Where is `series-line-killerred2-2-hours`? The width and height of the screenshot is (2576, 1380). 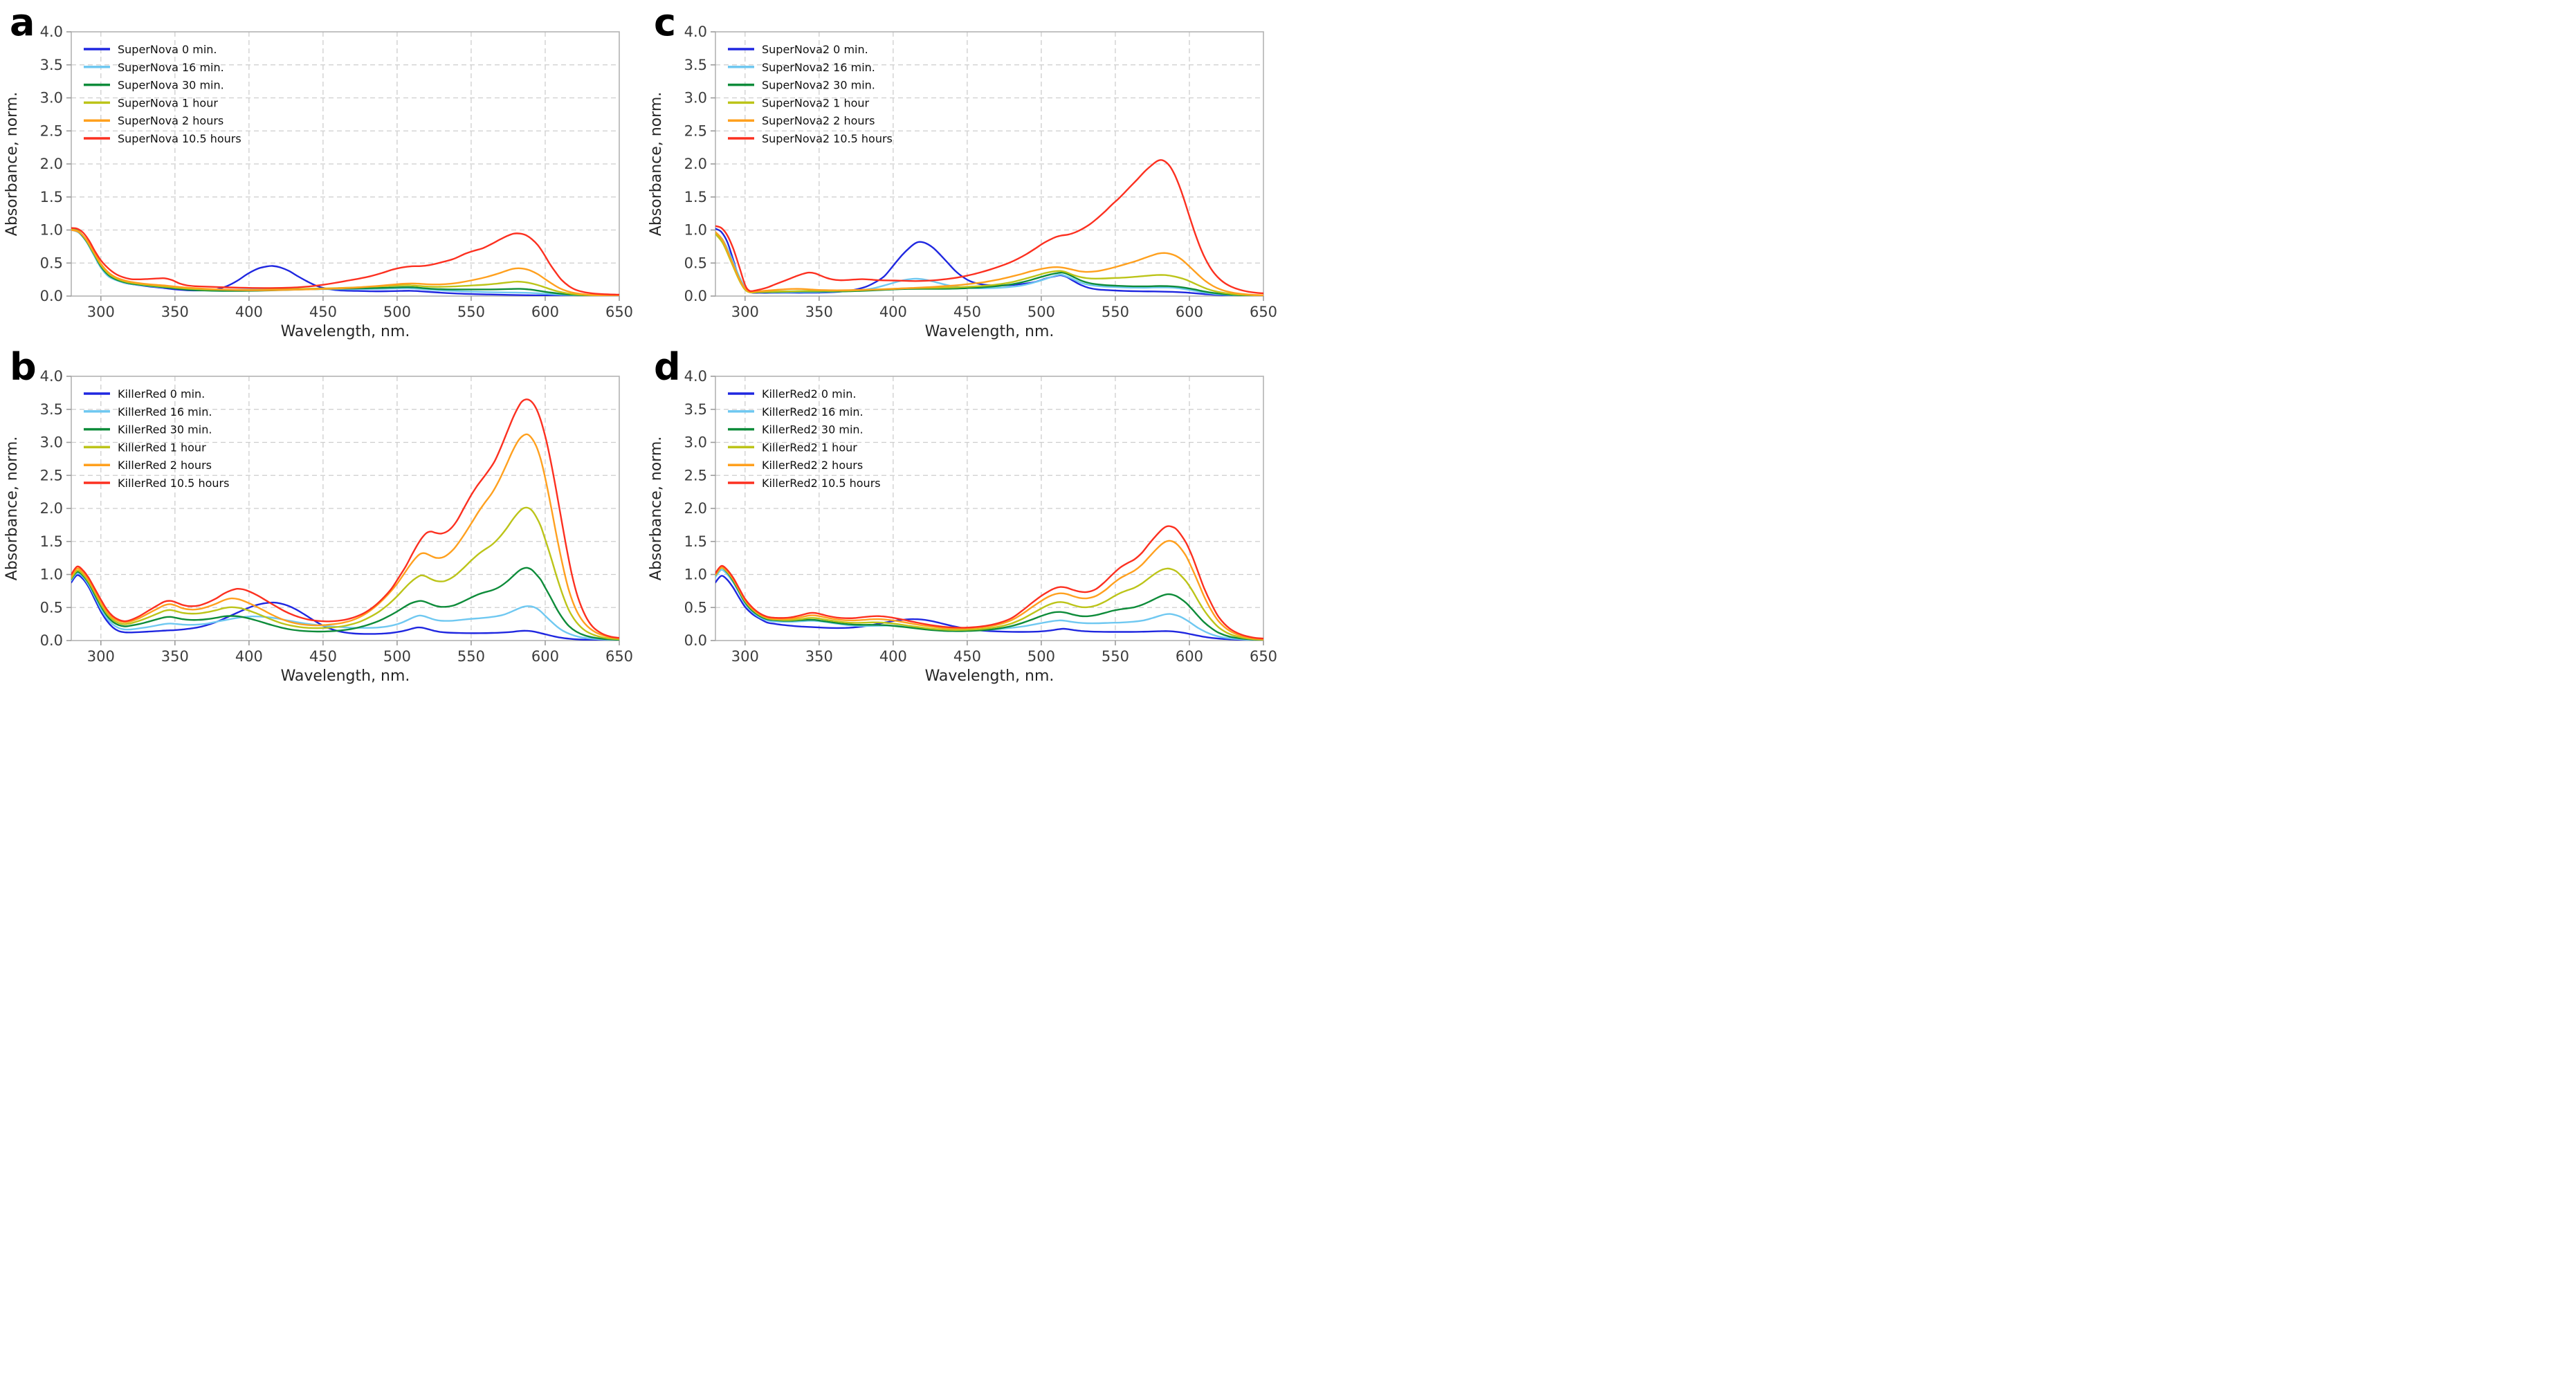
series-line-killerred2-2-hours is located at coordinates (989, 590).